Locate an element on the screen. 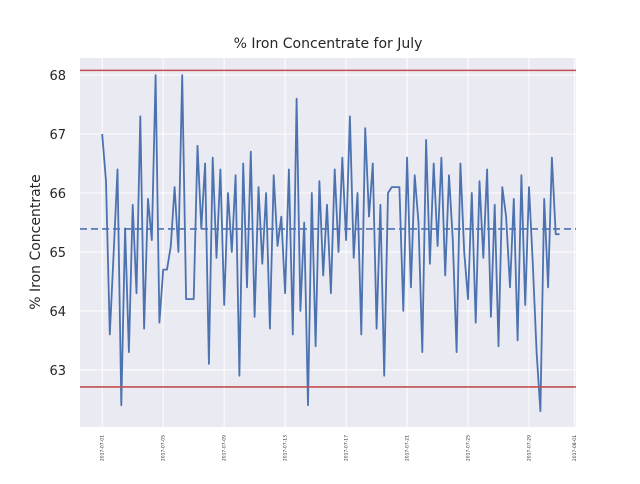  x-tick-label: 2017-07-01 is located at coordinates (103, 448).